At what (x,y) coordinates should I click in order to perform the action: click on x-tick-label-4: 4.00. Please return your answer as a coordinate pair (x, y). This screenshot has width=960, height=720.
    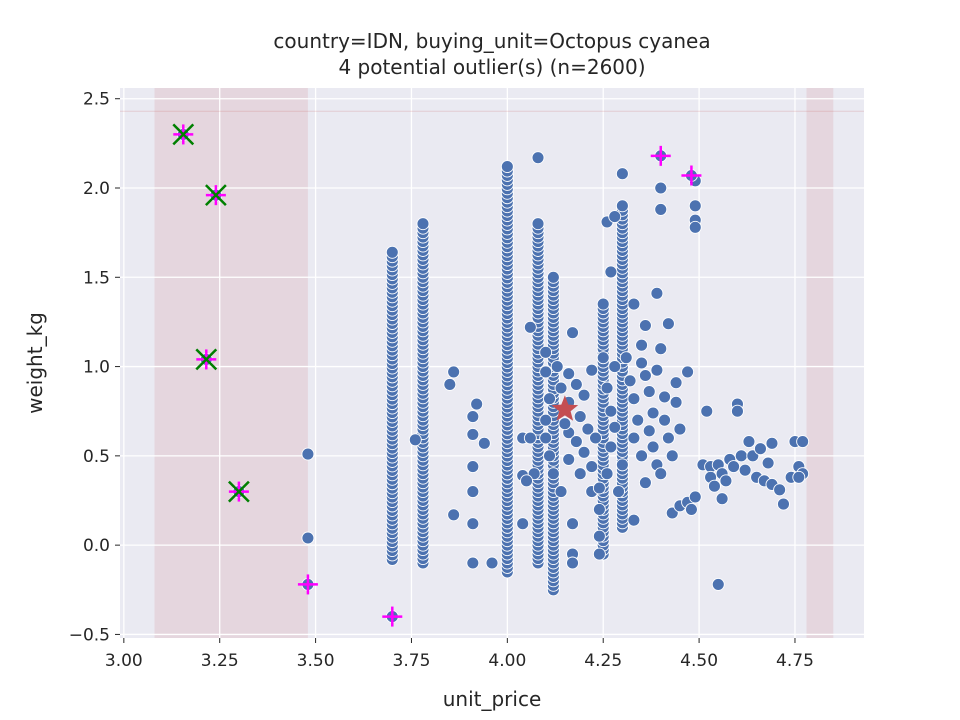
    Looking at the image, I should click on (507, 661).